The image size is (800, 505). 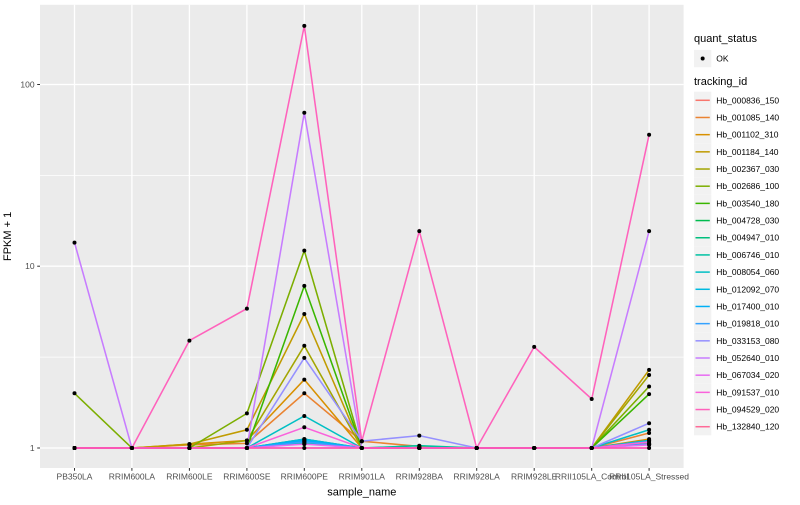 What do you see at coordinates (477, 477) in the screenshot?
I see `svg-text: RRIM928LA` at bounding box center [477, 477].